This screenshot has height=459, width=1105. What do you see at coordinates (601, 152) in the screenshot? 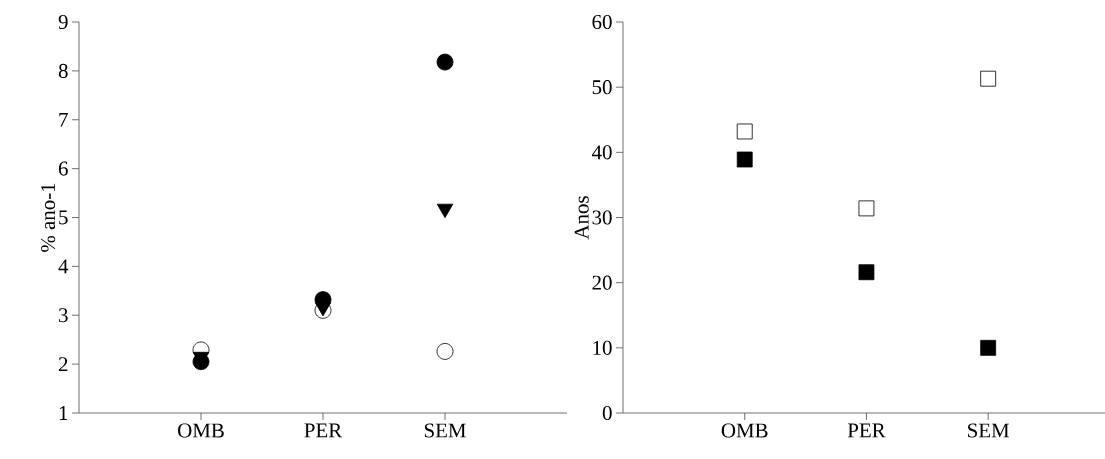
I see `y-tick-label: 40` at bounding box center [601, 152].